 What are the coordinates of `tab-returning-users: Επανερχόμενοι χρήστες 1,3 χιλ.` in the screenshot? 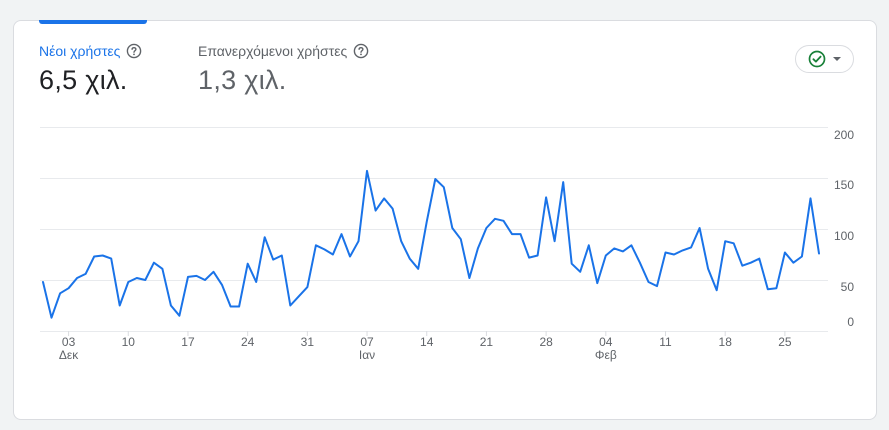 It's located at (283, 69).